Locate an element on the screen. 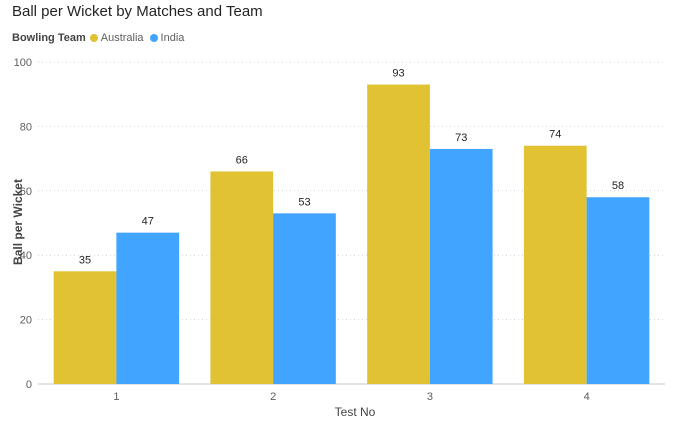 The width and height of the screenshot is (680, 444). data-label: 93 is located at coordinates (398, 74).